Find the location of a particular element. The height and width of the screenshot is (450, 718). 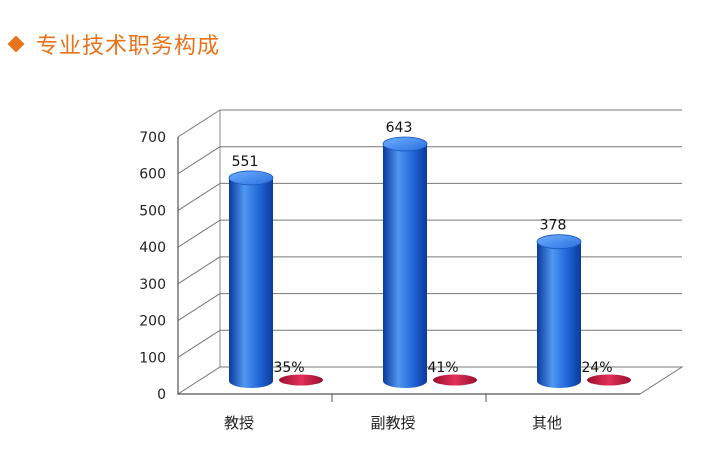

y-tick-label: 200 is located at coordinates (152, 322).